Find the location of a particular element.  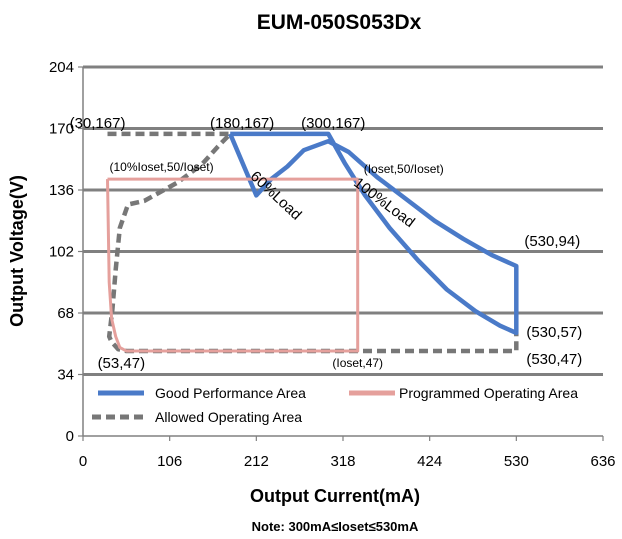

x-tick-label-5: 530 is located at coordinates (516, 461).